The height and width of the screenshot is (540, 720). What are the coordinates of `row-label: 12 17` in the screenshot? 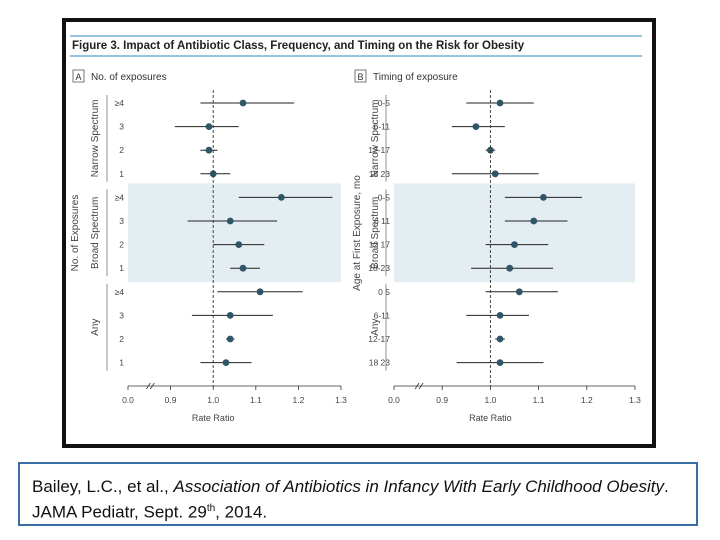 It's located at (380, 245).